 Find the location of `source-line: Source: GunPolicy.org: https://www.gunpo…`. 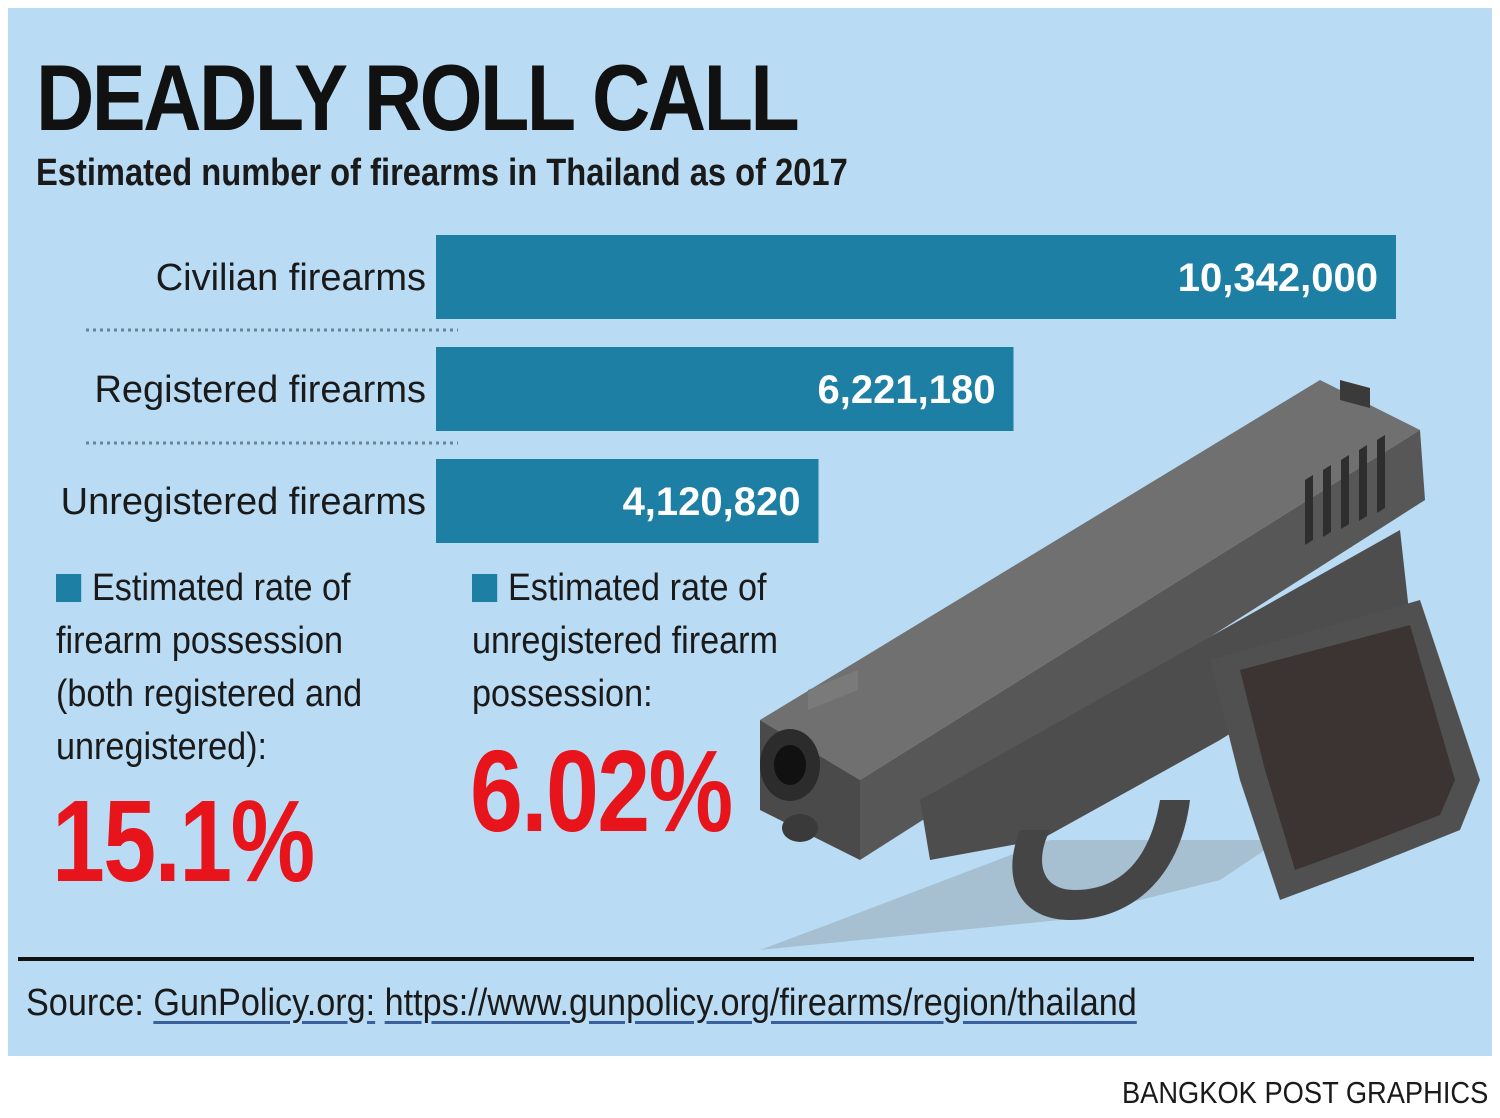

source-line: Source: GunPolicy.org: https://www.gunpo… is located at coordinates (581, 1003).